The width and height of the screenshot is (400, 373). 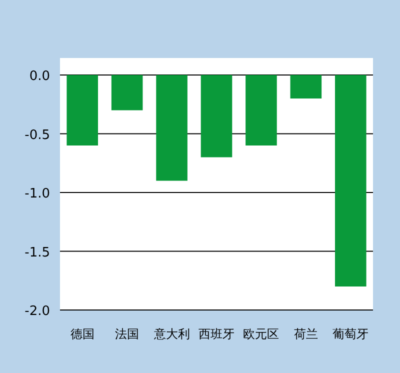 I want to click on x-tick-label: 荷兰, so click(x=306, y=334).